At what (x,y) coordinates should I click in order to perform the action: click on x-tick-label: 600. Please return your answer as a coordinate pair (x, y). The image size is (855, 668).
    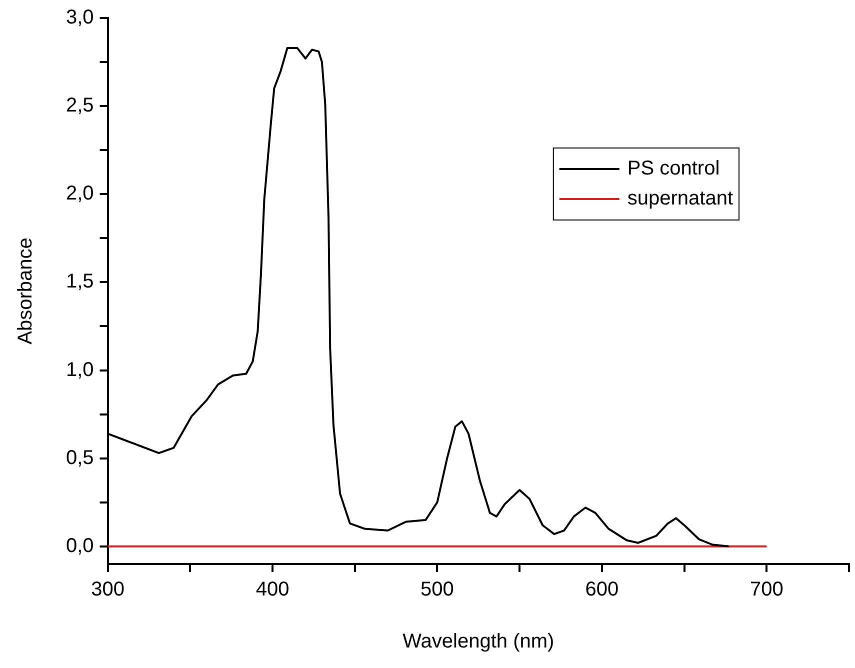
    Looking at the image, I should click on (602, 589).